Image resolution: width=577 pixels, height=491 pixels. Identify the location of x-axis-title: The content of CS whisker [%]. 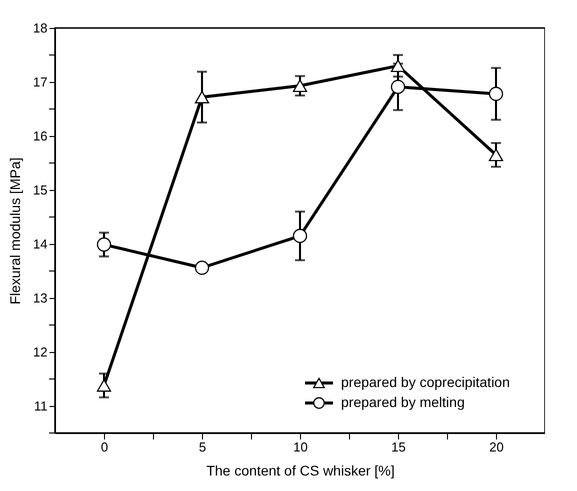
(300, 470).